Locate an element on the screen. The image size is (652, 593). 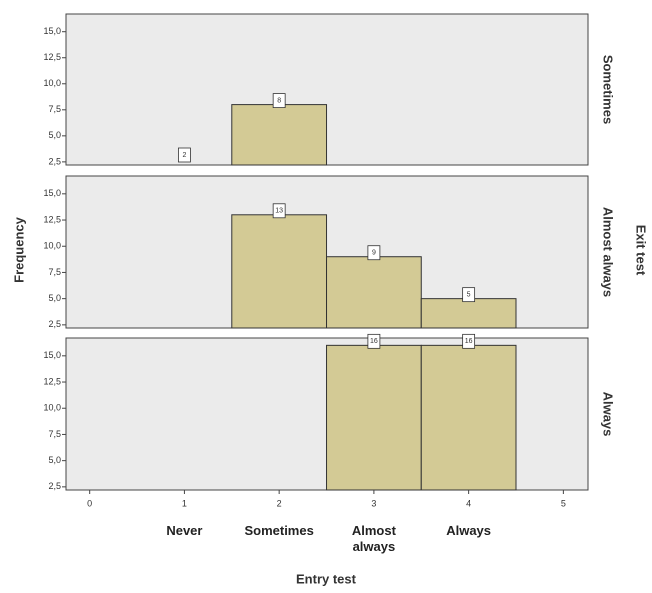
value-label: 13 is located at coordinates (279, 211).